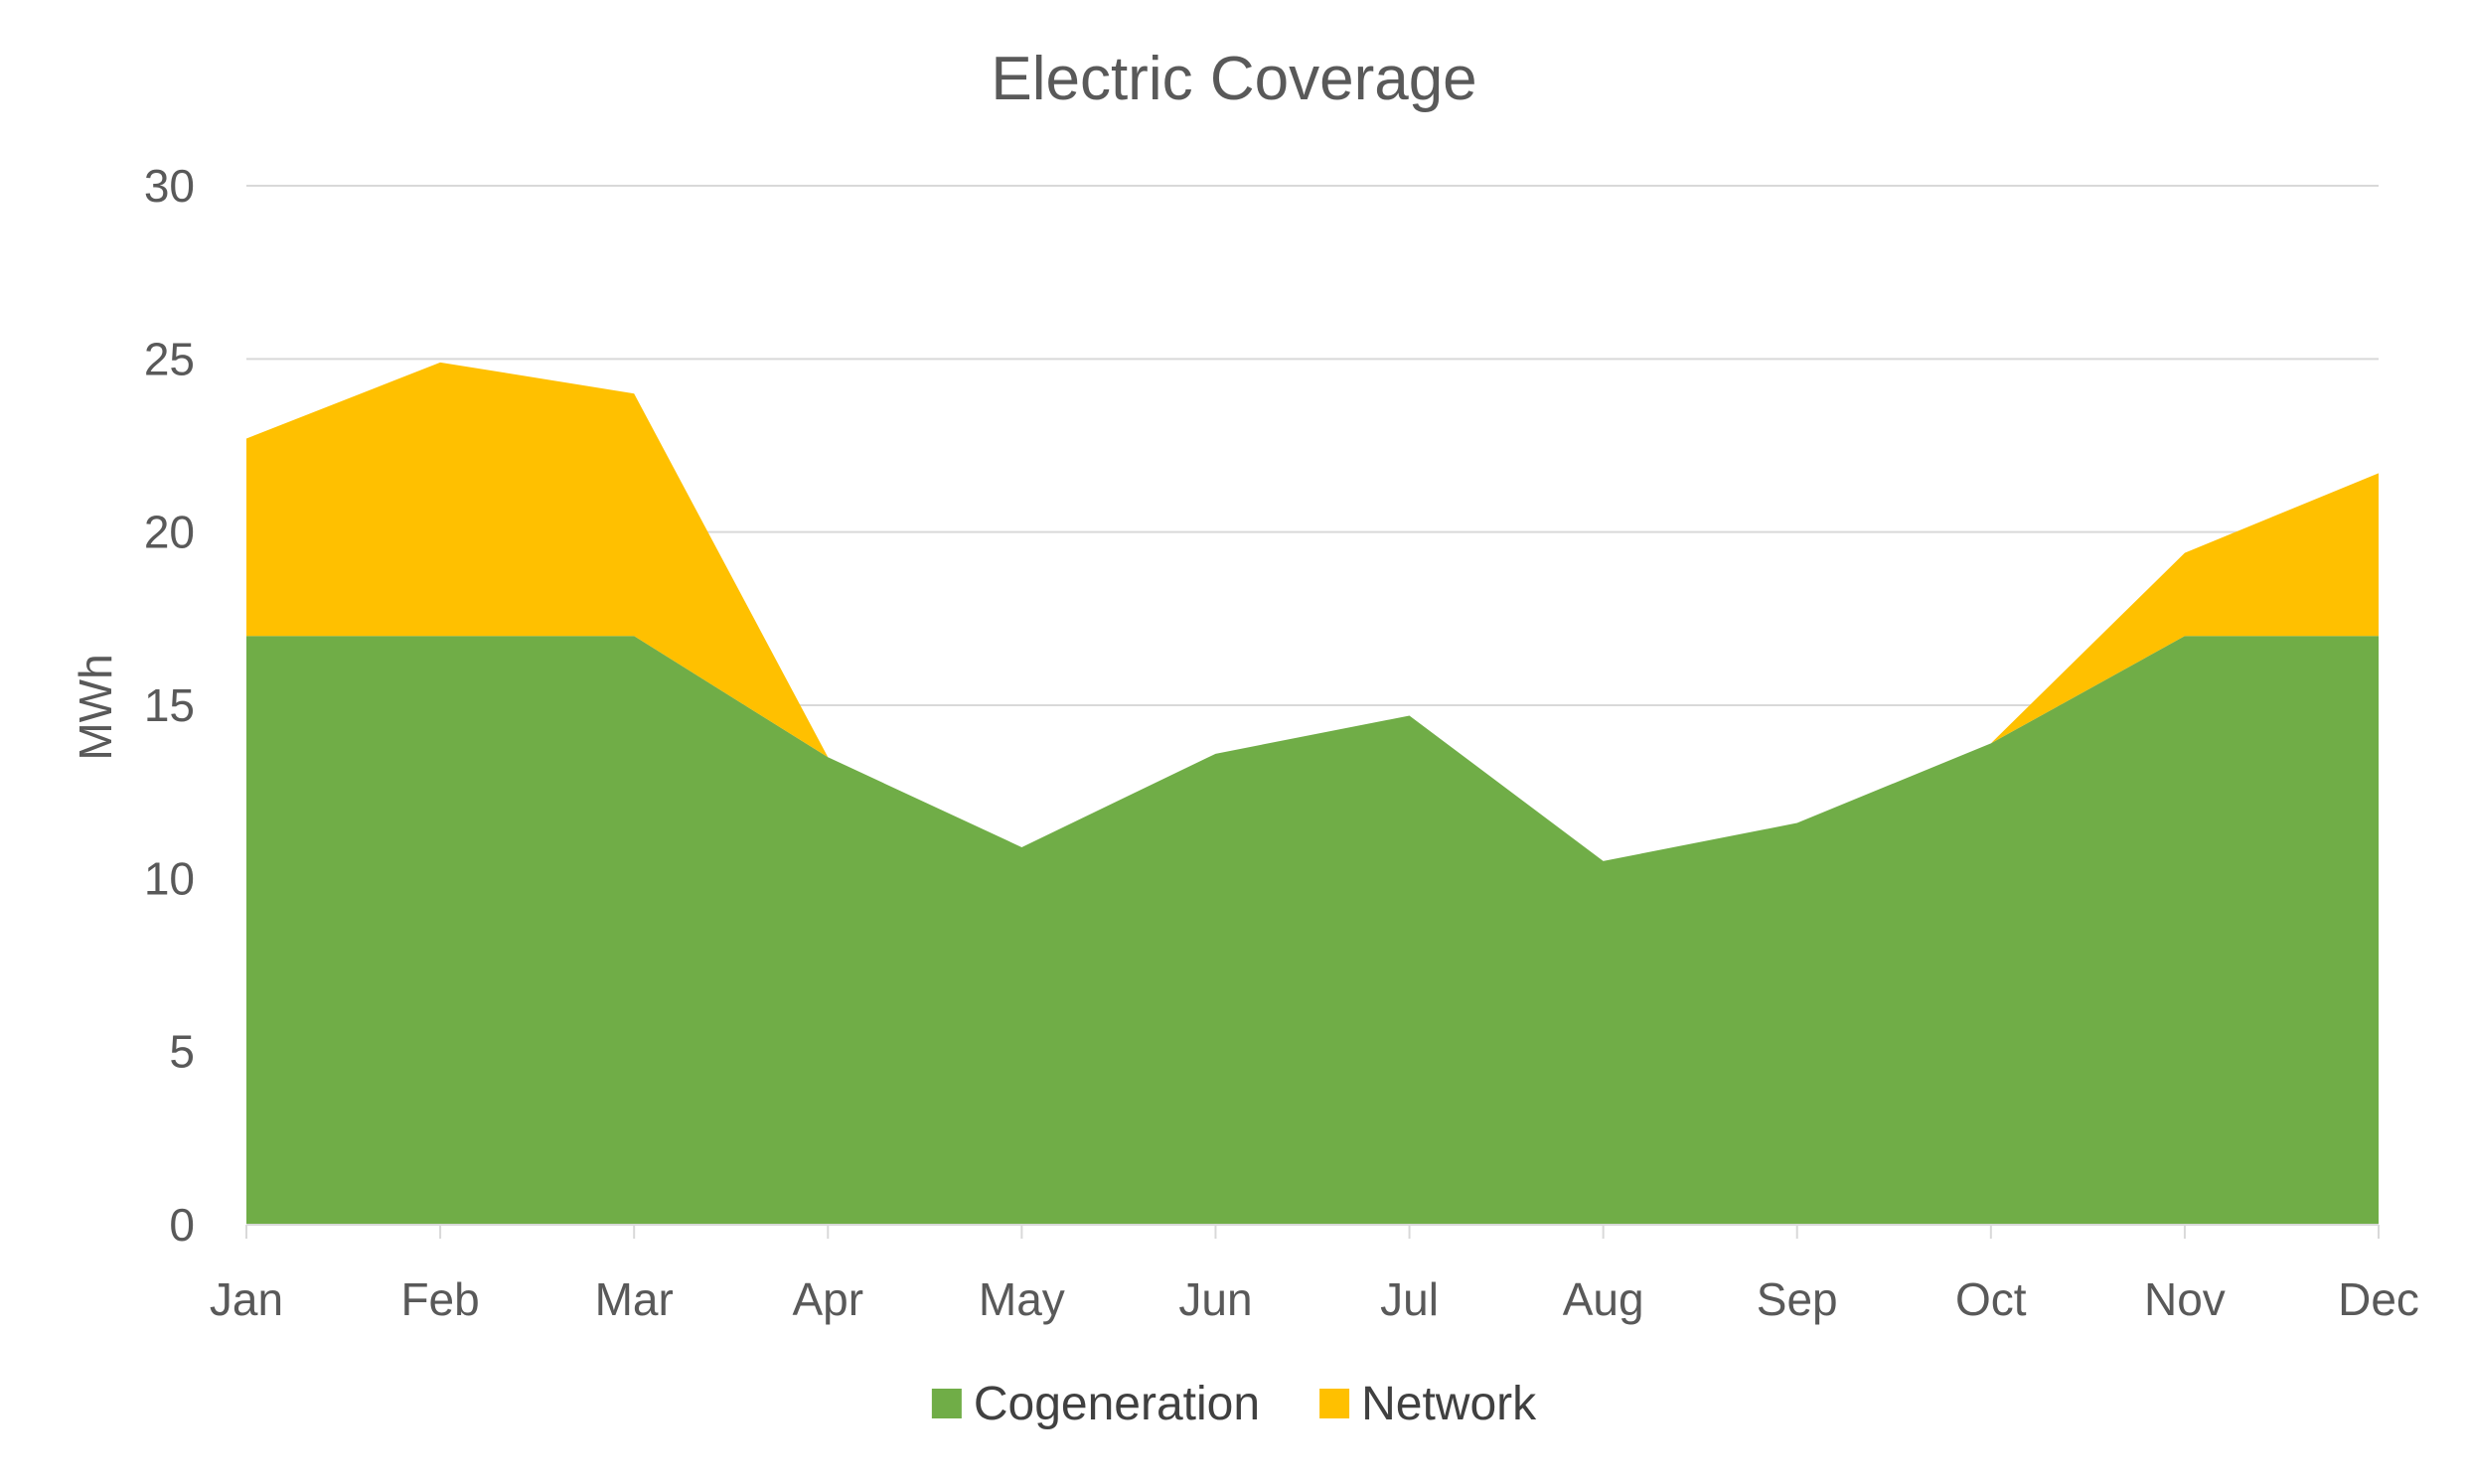 This screenshot has width=2468, height=1484. Describe the element at coordinates (170, 186) in the screenshot. I see `y-tick-label: 30` at that location.